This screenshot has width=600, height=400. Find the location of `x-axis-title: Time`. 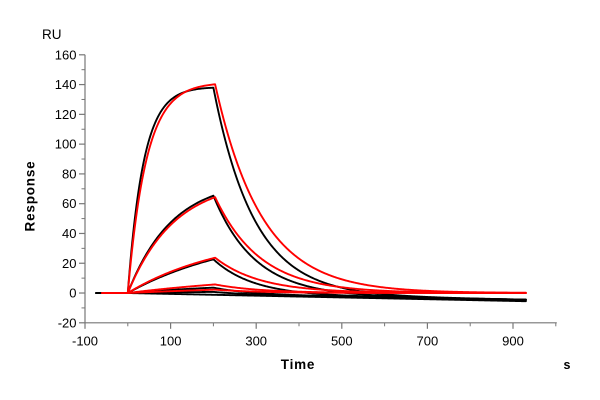

x-axis-title: Time is located at coordinates (298, 364).